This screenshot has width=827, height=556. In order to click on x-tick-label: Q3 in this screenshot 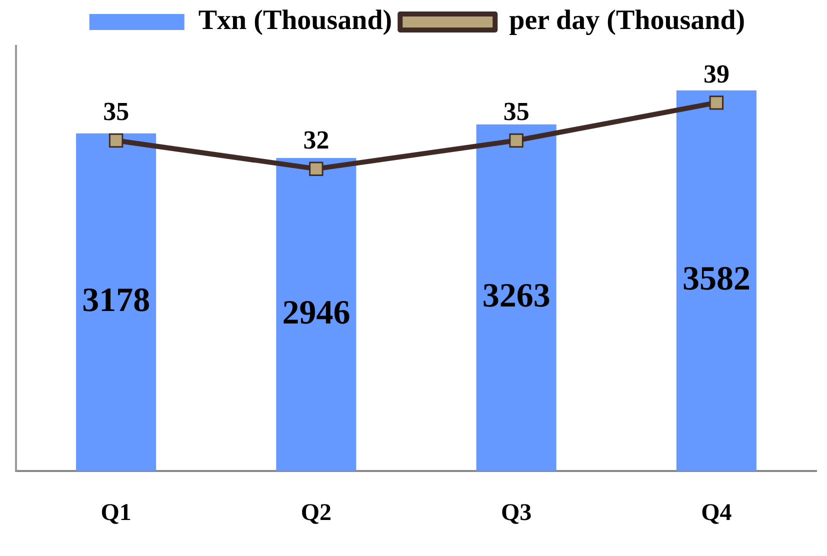, I will do `click(516, 513)`.